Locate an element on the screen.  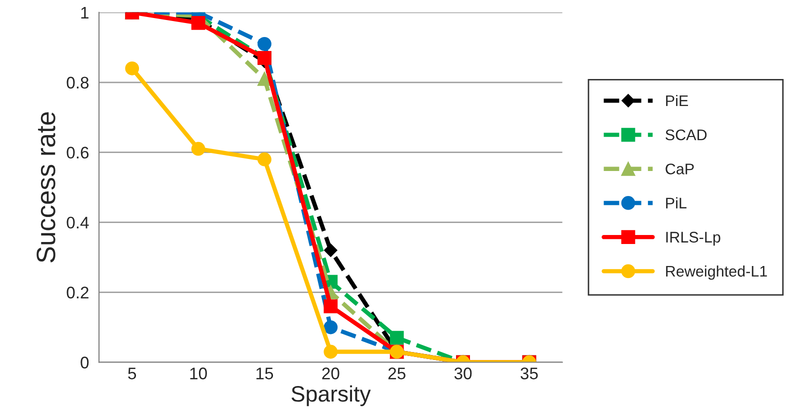
y-tick-label: 0.2 is located at coordinates (77, 292).